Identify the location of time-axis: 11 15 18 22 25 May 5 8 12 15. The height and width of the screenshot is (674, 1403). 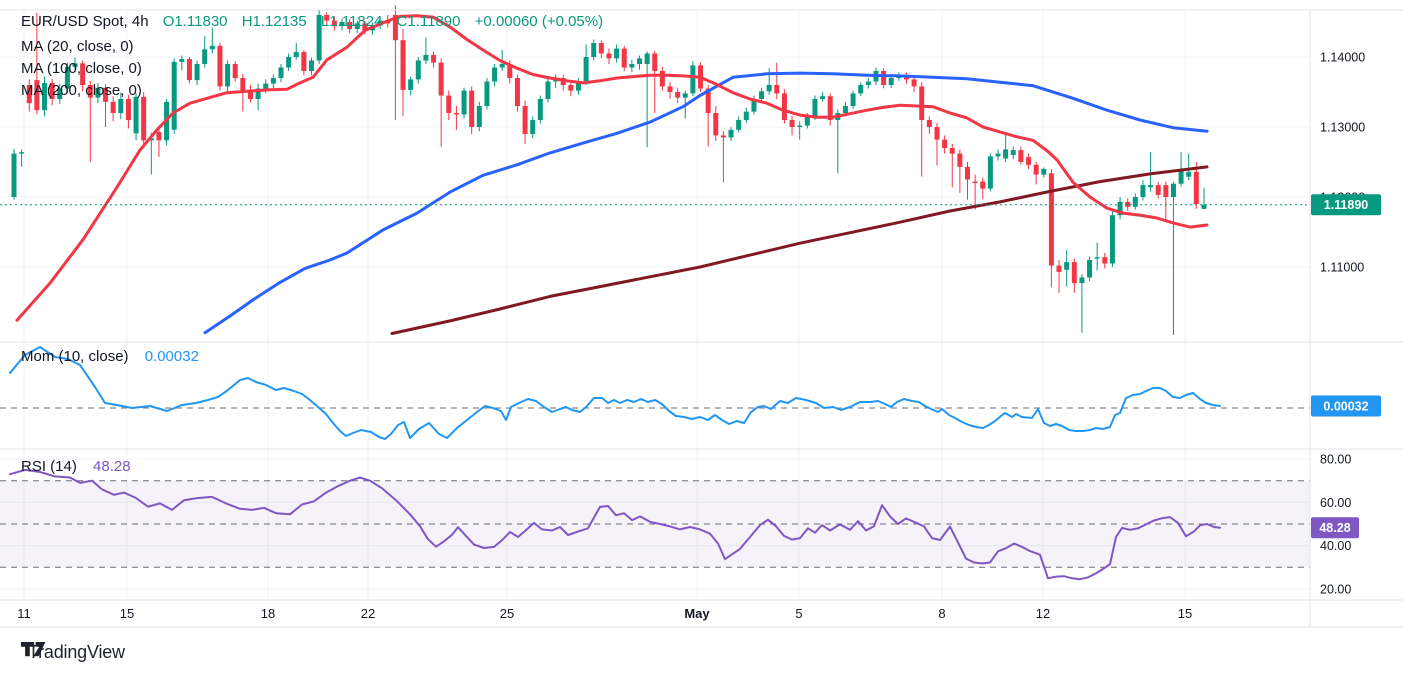
(604, 613).